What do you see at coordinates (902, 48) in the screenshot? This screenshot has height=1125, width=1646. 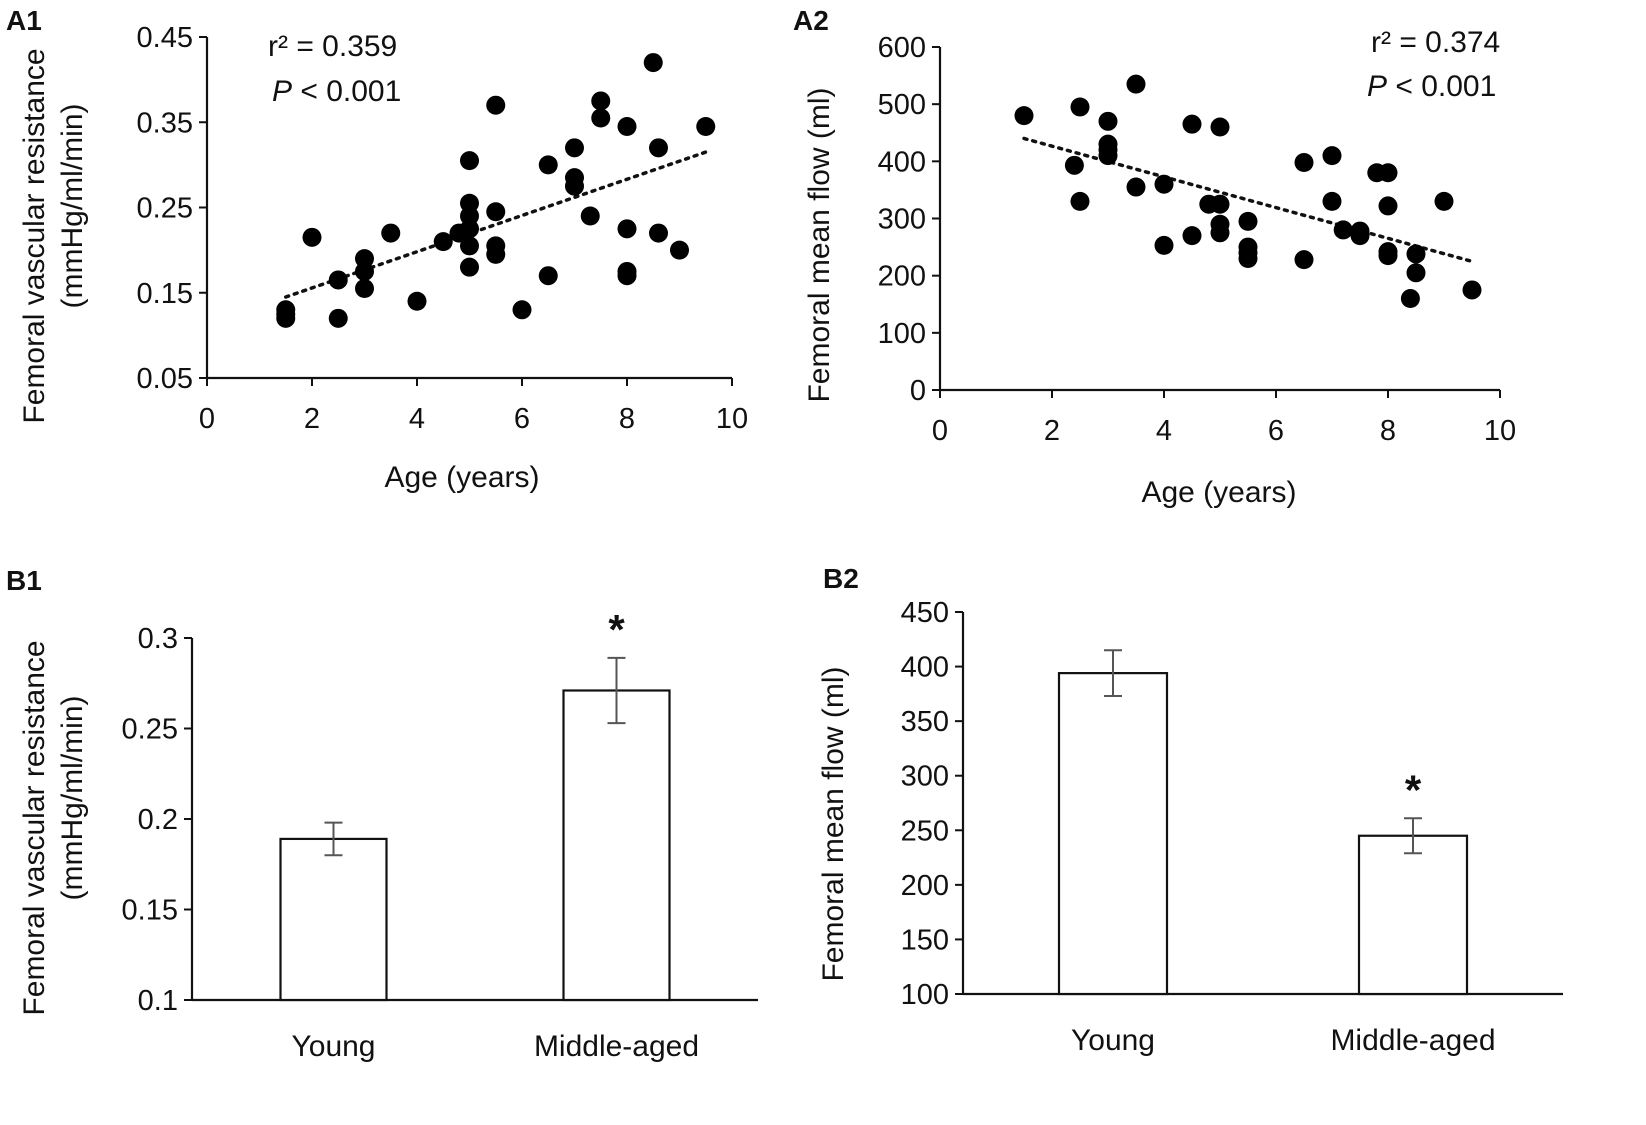 I see `y-tick-label: 600` at bounding box center [902, 48].